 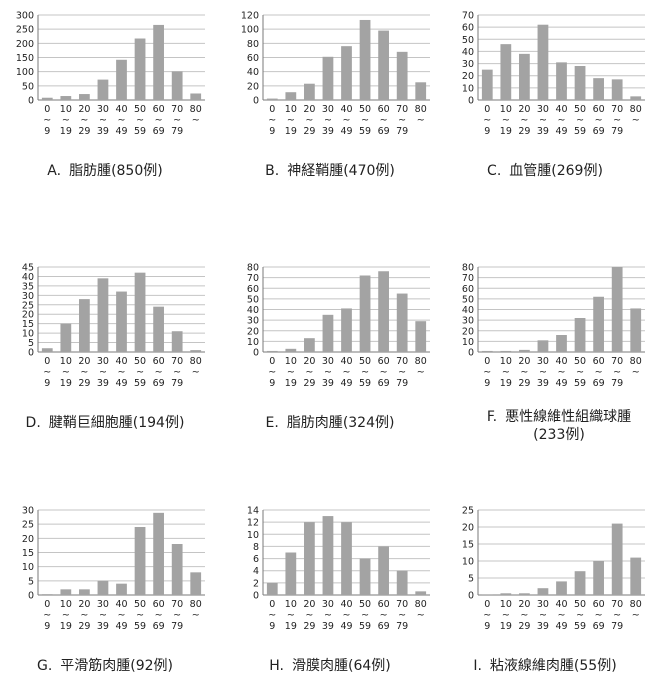 I want to click on caption-title: 滑膜肉腫, so click(x=319, y=666).